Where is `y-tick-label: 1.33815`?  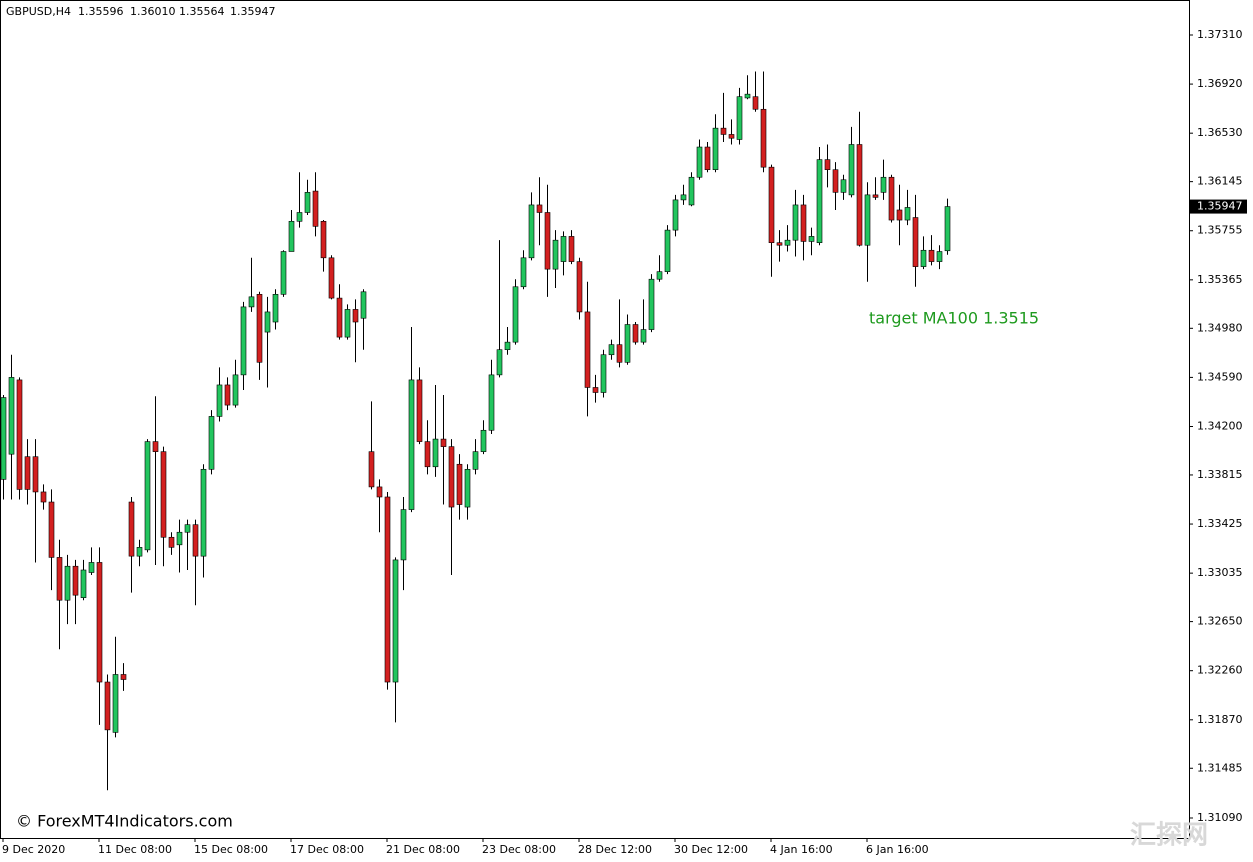 y-tick-label: 1.33815 is located at coordinates (1220, 474).